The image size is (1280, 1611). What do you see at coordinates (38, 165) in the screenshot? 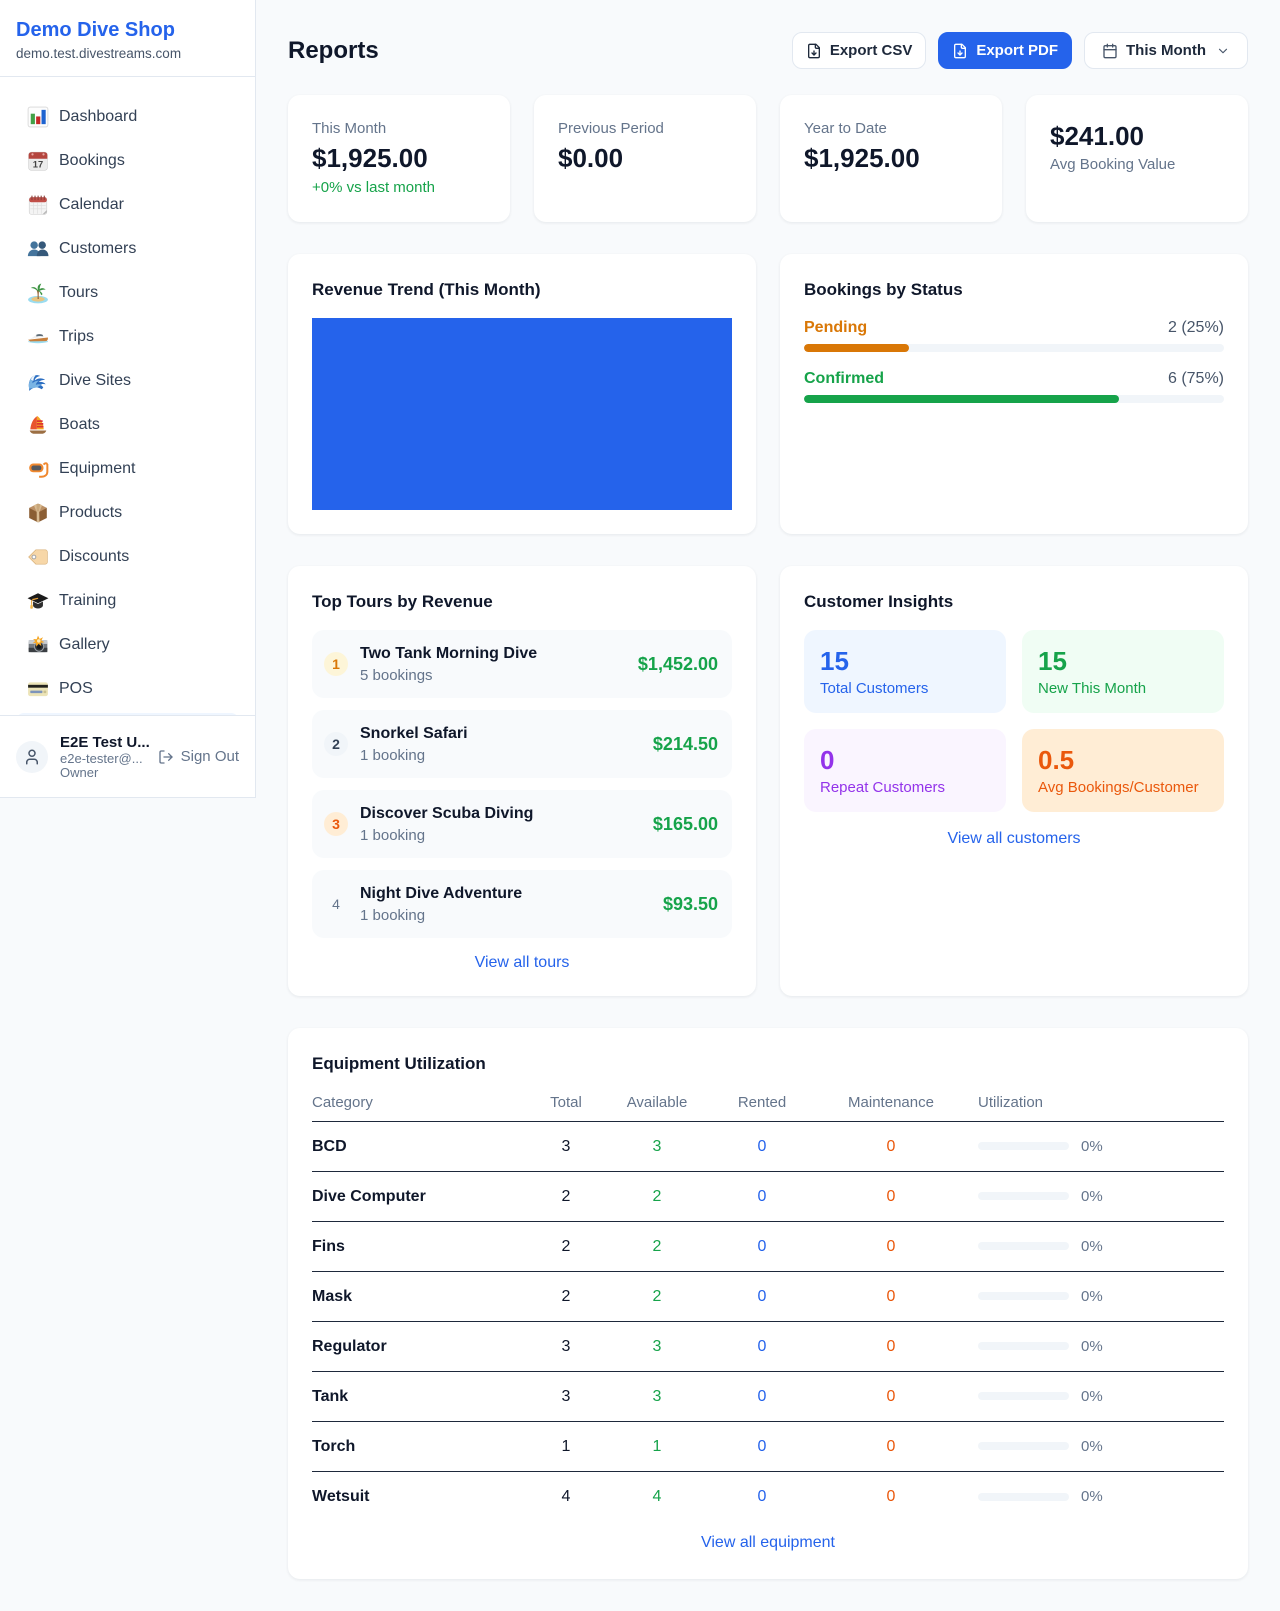
I see `svg-text: 17` at bounding box center [38, 165].